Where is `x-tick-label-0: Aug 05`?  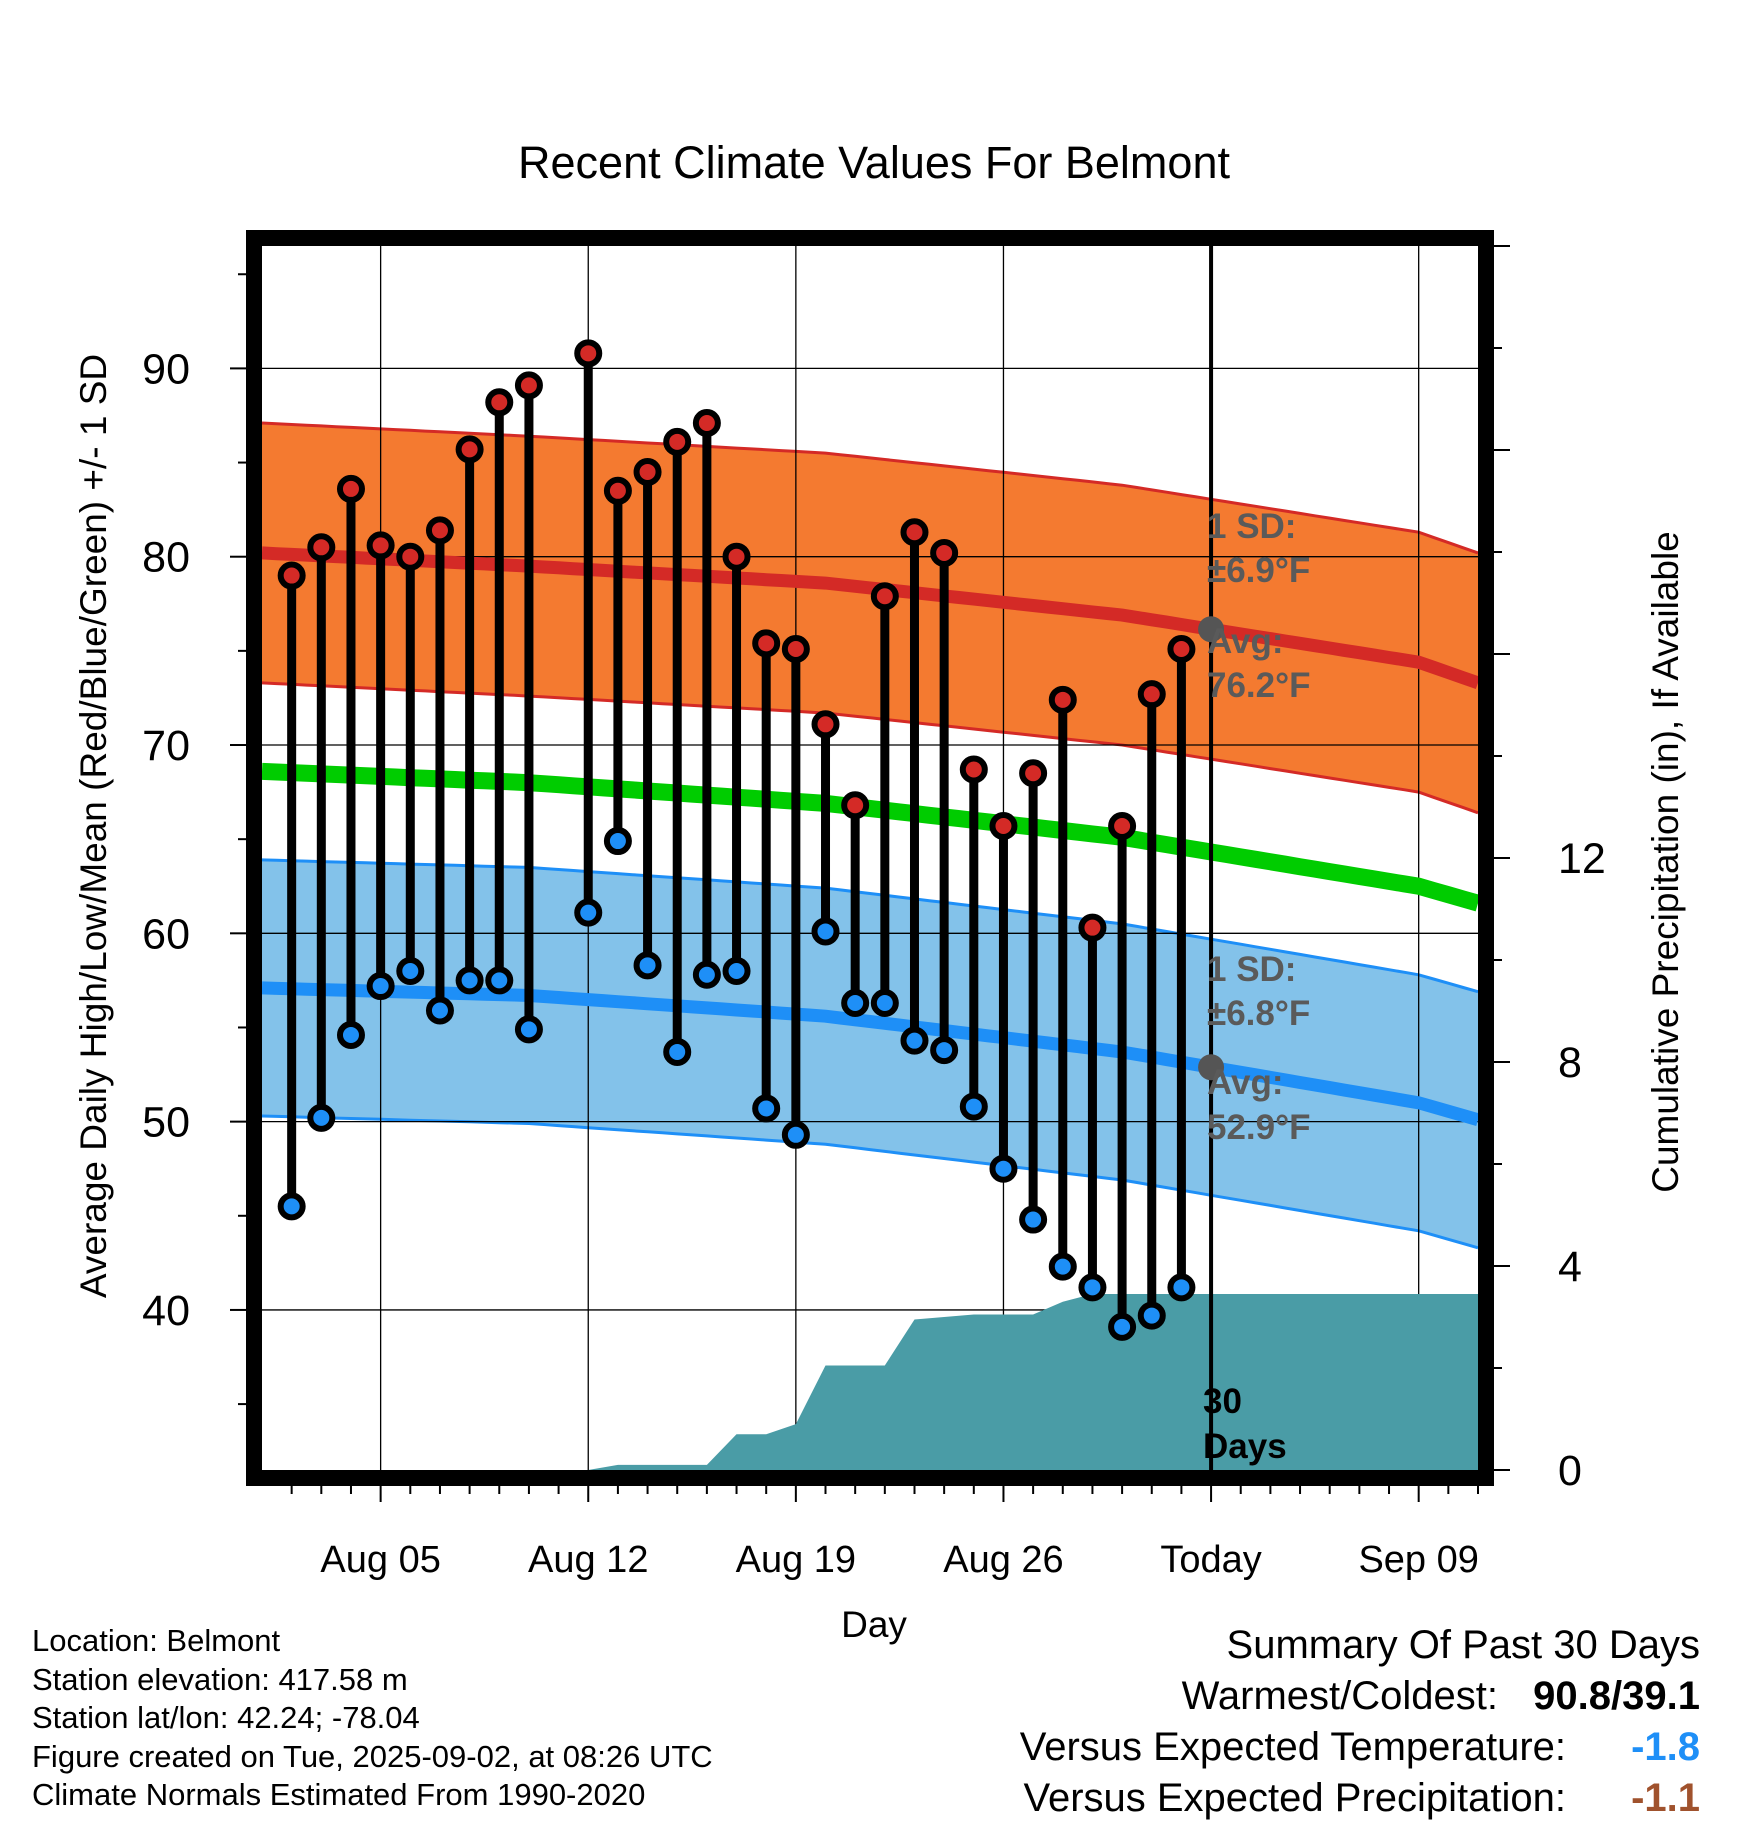 x-tick-label-0: Aug 05 is located at coordinates (380, 1560).